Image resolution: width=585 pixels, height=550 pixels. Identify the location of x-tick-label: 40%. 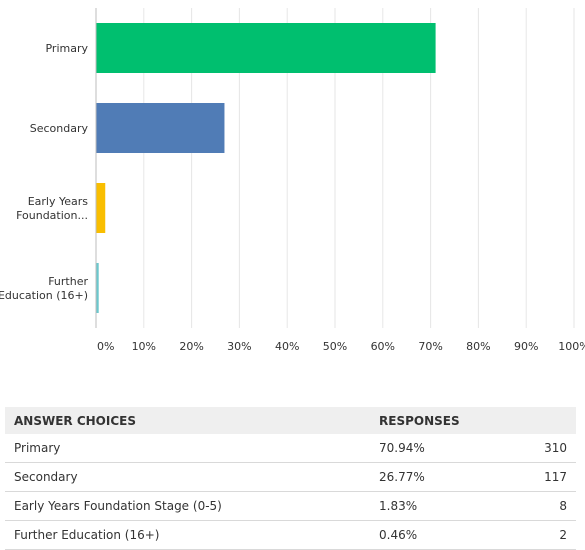
(287, 346).